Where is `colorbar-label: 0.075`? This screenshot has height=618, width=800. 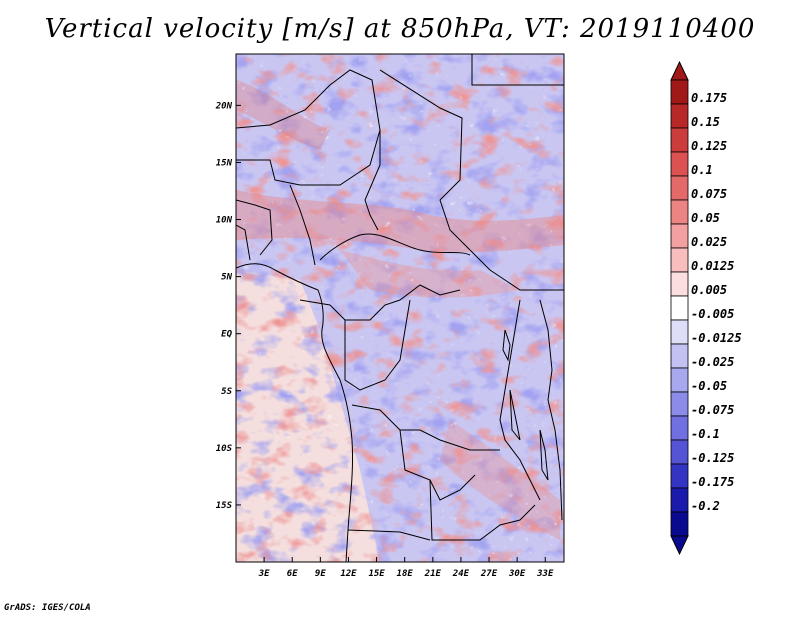
colorbar-label: 0.075 is located at coordinates (709, 194).